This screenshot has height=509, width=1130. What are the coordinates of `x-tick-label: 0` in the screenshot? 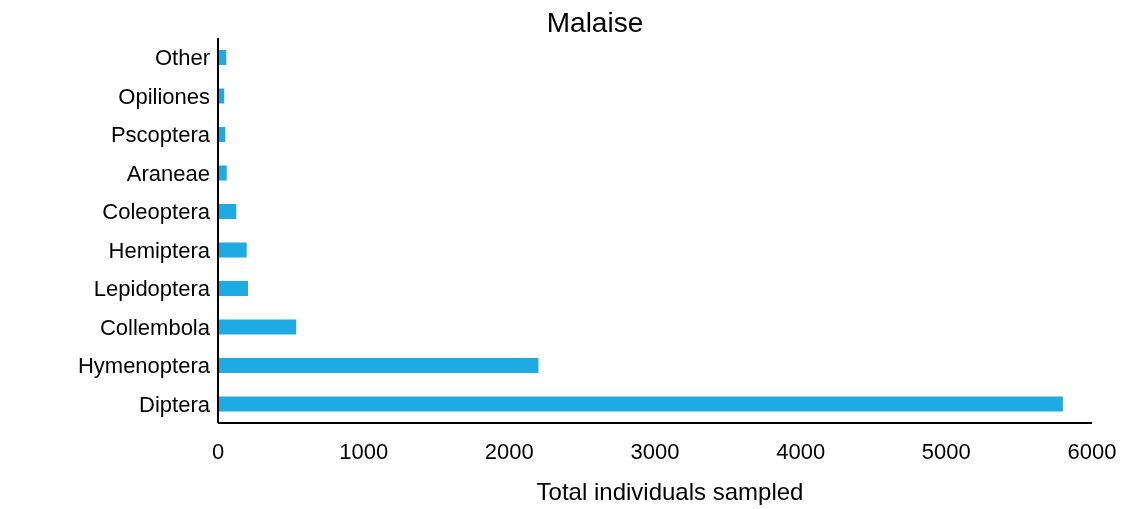 It's located at (218, 451).